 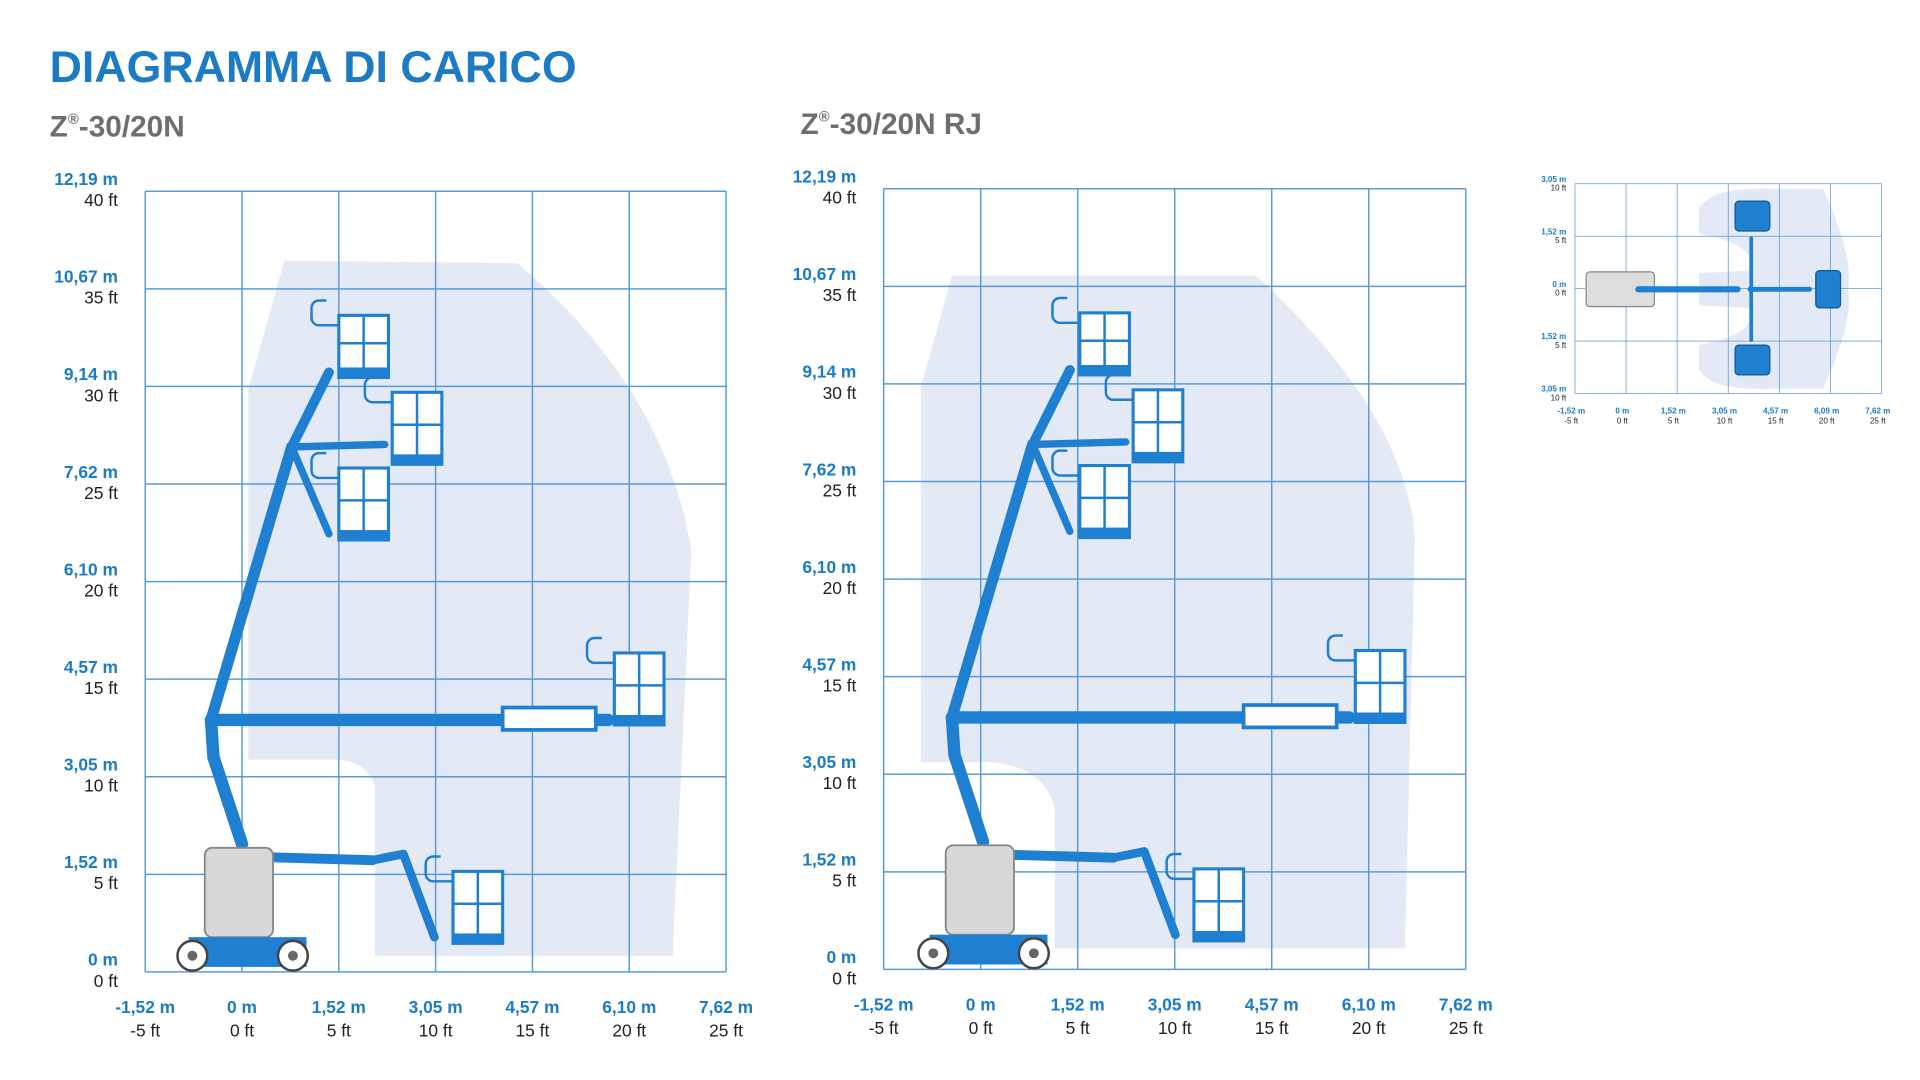 I want to click on y-label-feet: 0 ft, so click(x=1561, y=293).